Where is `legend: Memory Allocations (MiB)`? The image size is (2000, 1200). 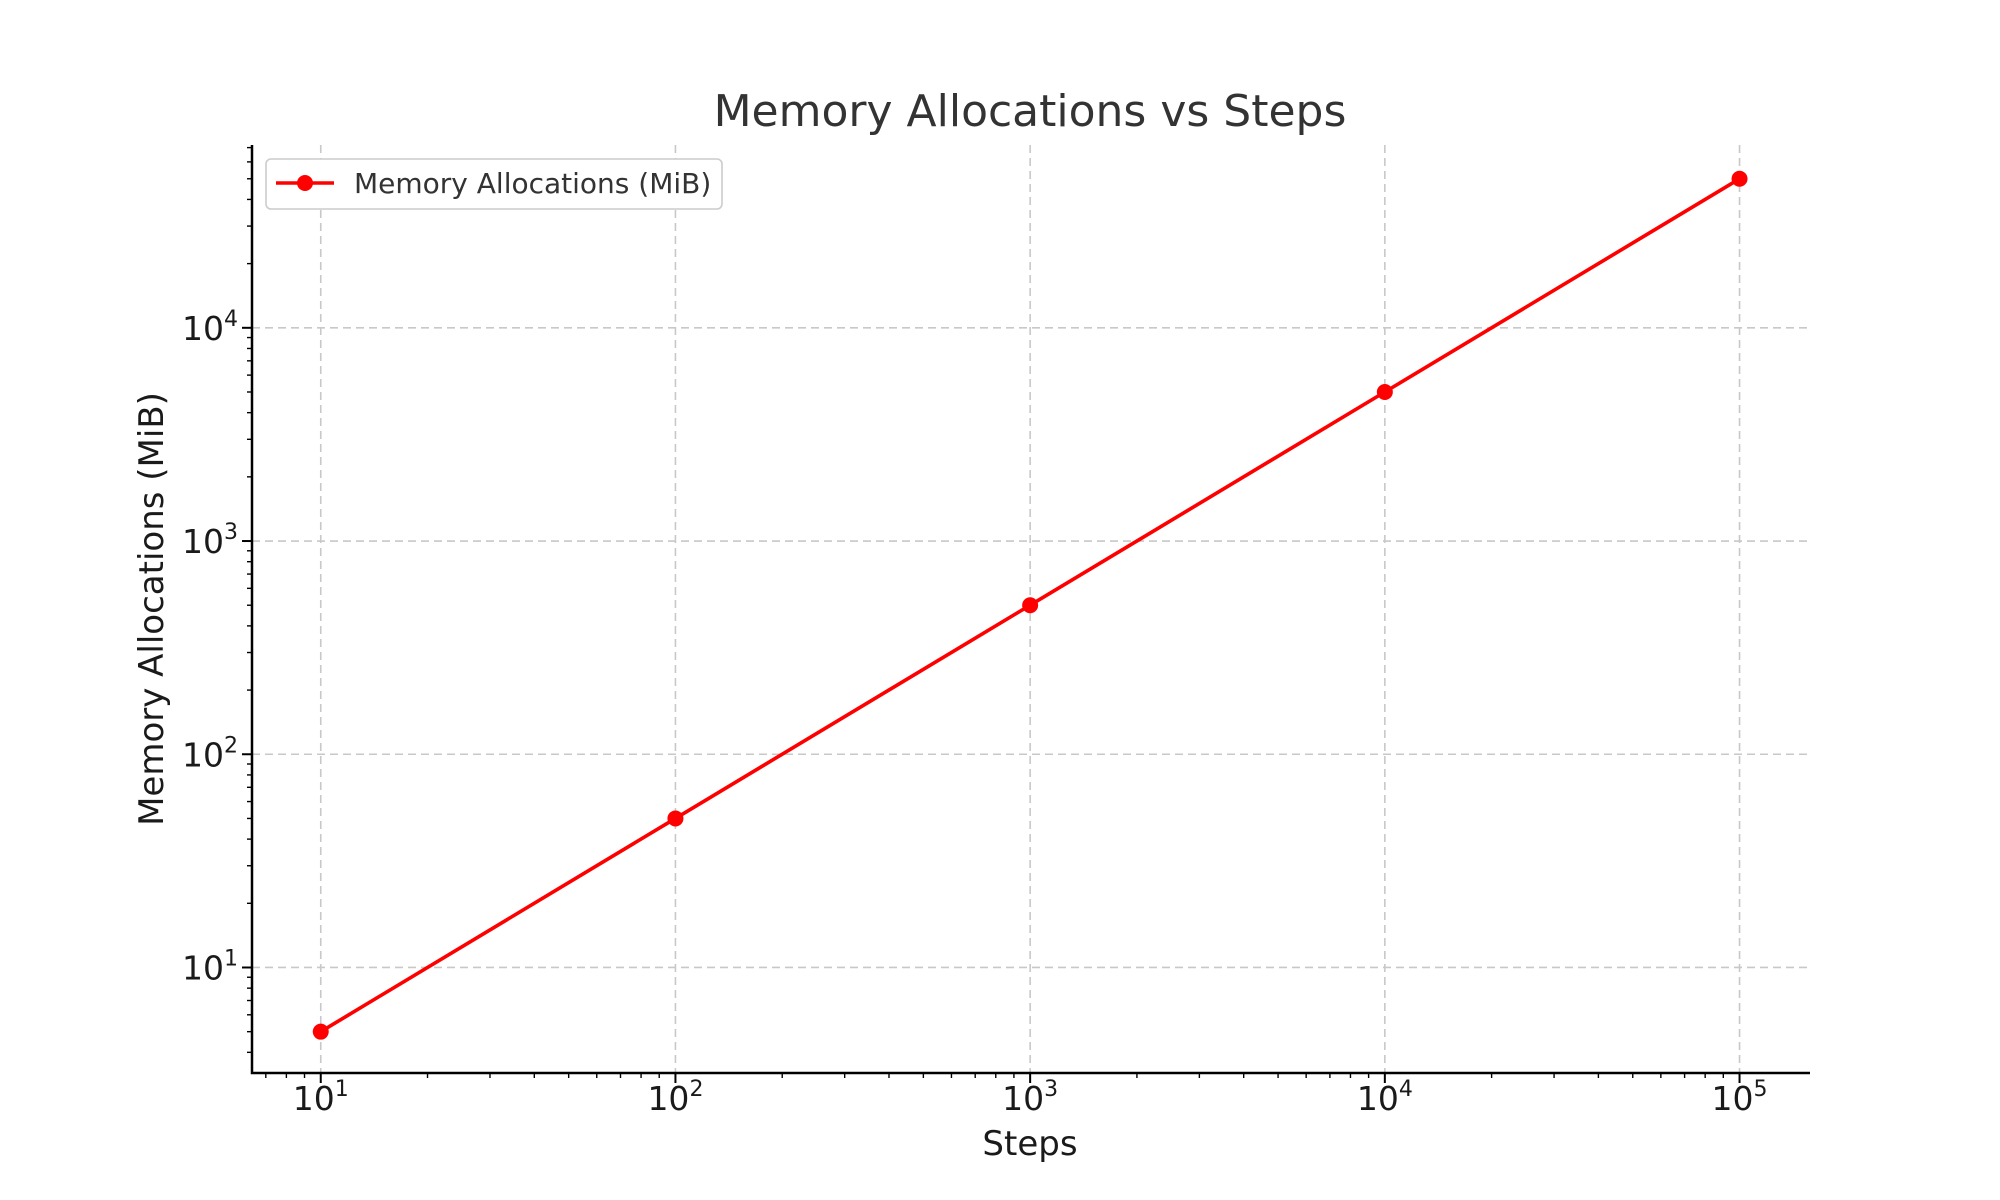
legend: Memory Allocations (MiB) is located at coordinates (494, 184).